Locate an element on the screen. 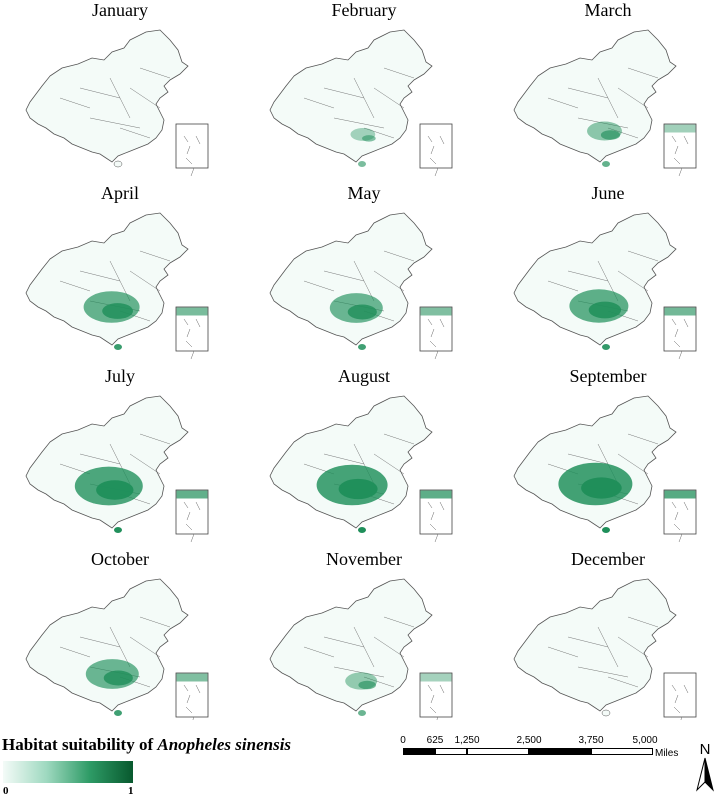  scale-label-3750: 3,750 is located at coordinates (591, 740).